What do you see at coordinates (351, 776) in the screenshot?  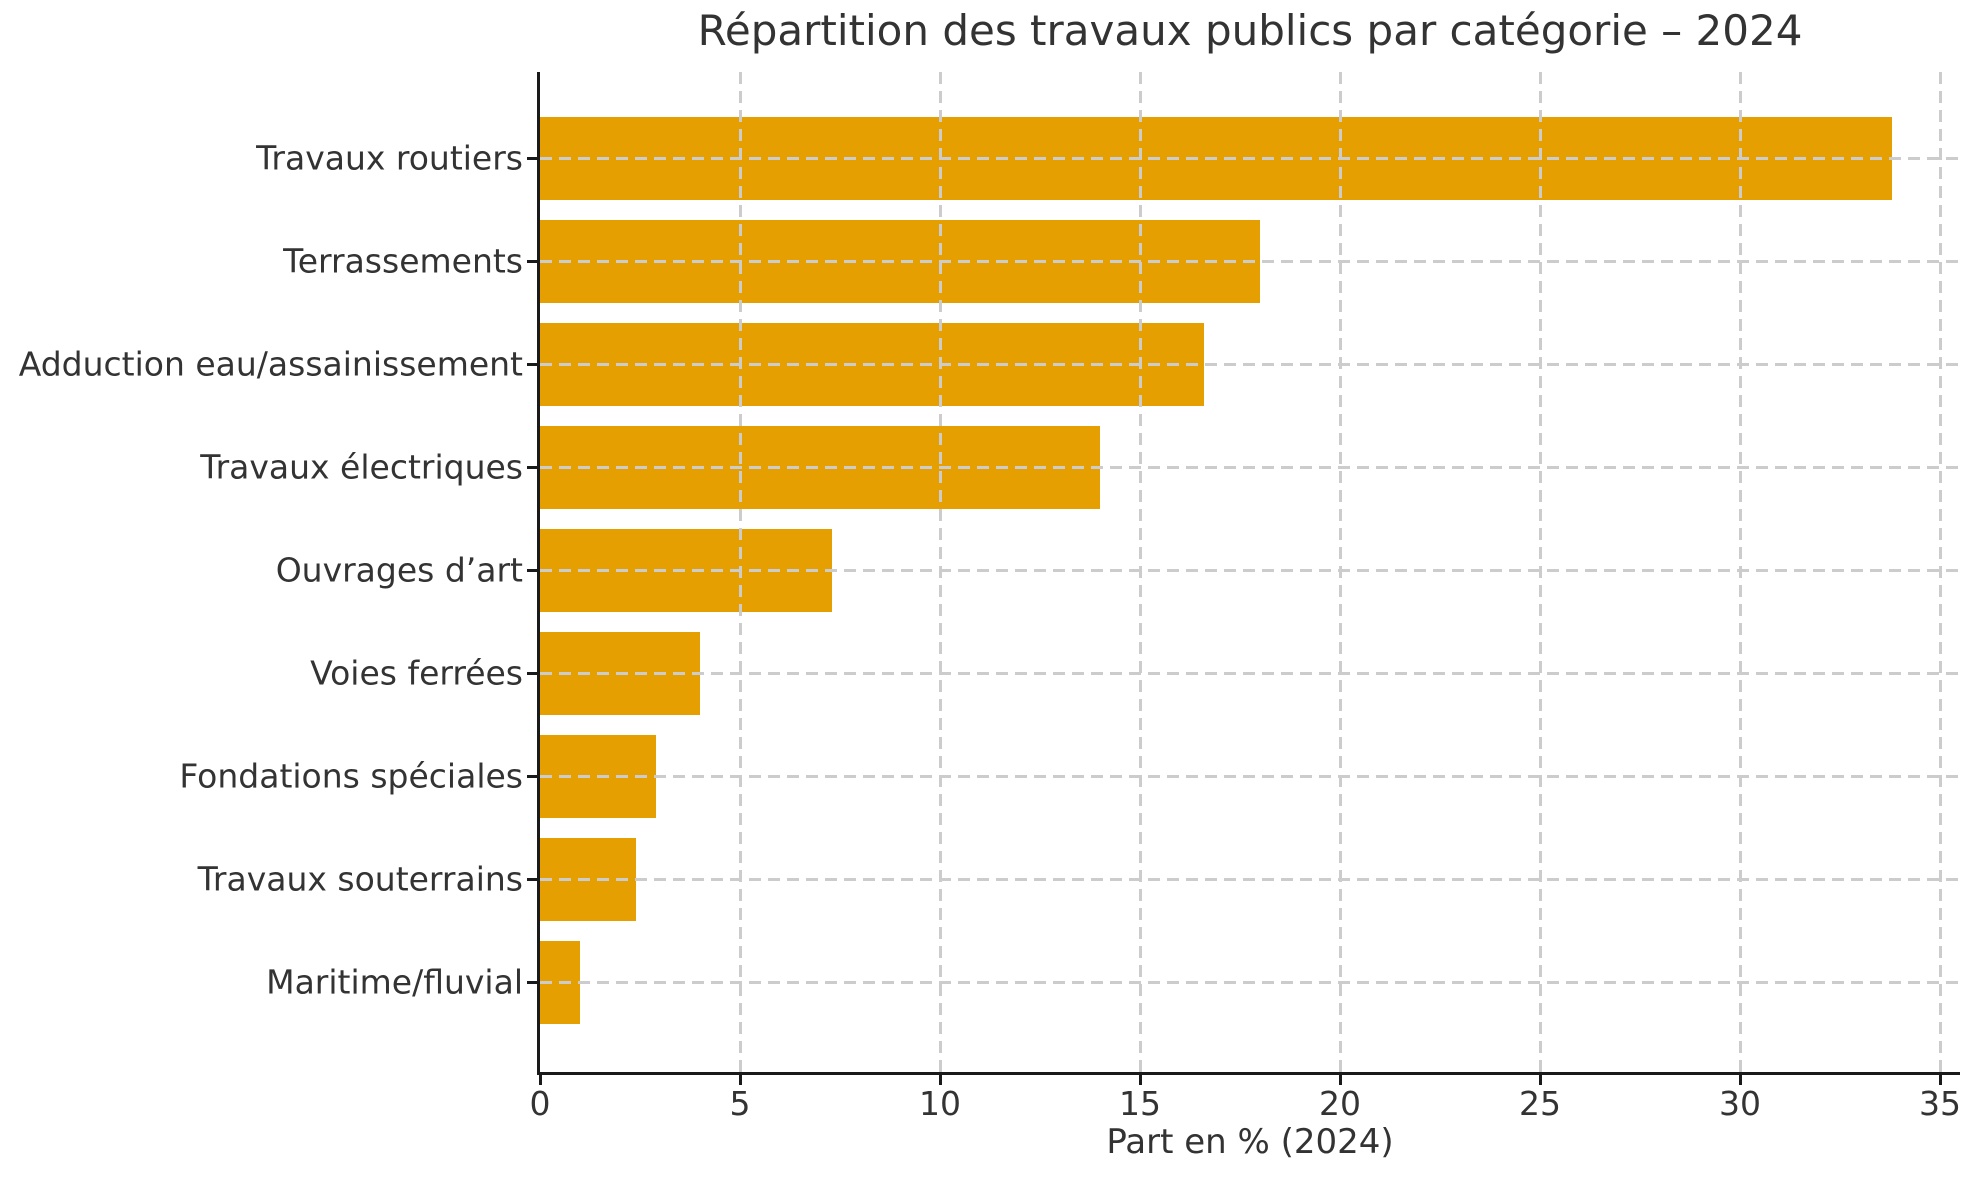 I see `category-label: Fondations spéciales` at bounding box center [351, 776].